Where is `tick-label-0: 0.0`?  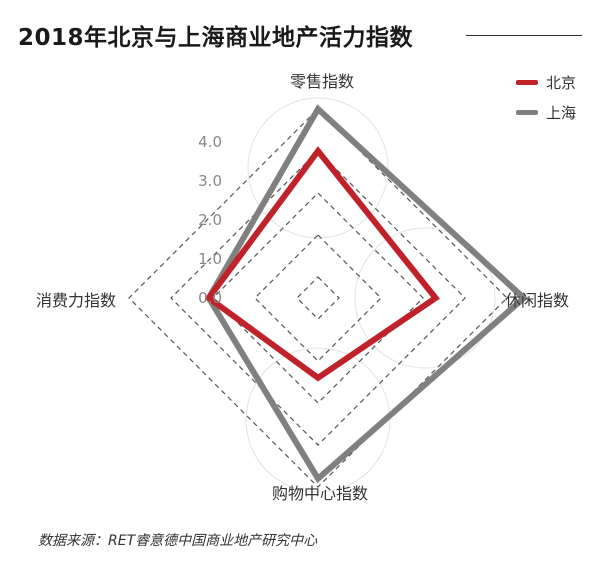
tick-label-0: 0.0 is located at coordinates (210, 298).